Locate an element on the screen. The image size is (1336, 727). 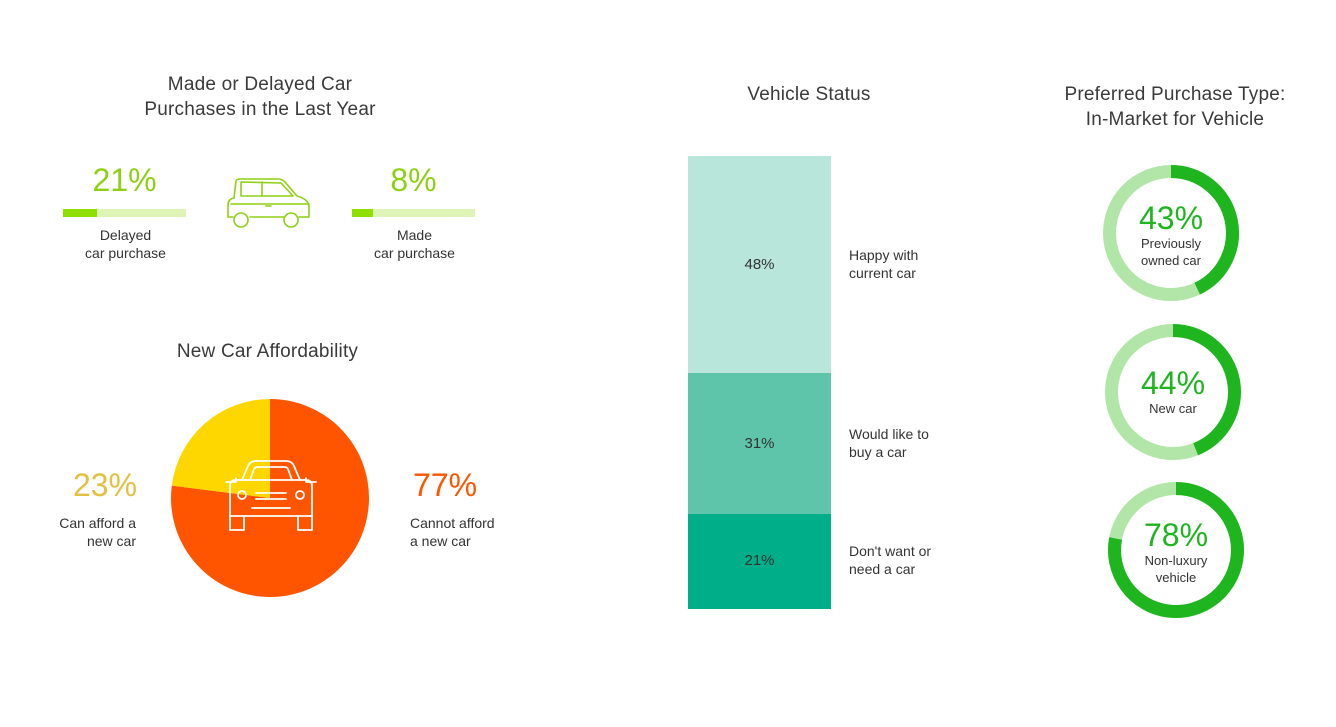
delayed-bar-fill is located at coordinates (80, 213).